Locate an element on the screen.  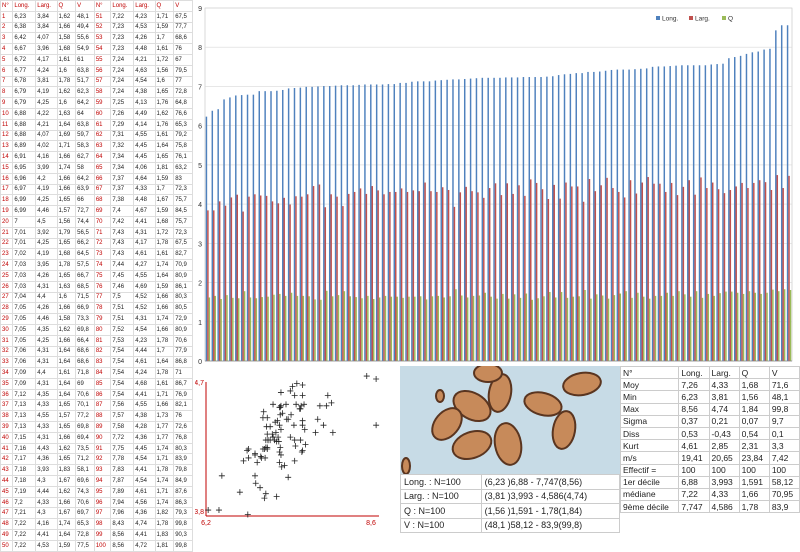
stats-row: médiane 7,22 4,33 1,66 70,95 is located at coordinates (709, 494).